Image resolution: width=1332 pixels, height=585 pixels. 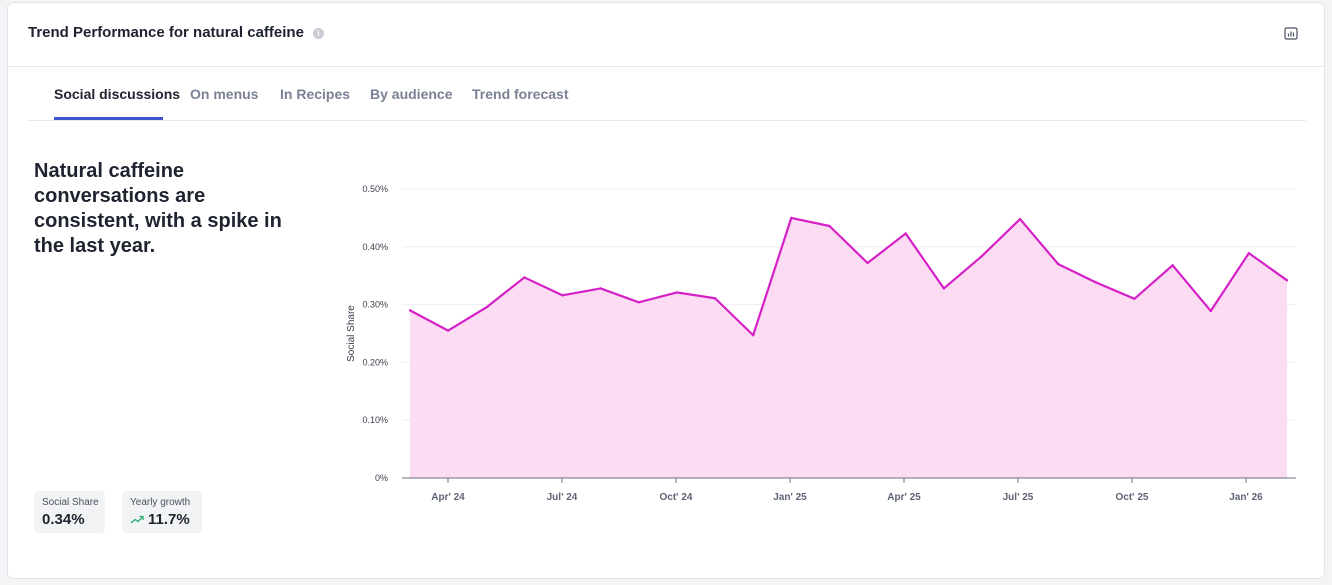 What do you see at coordinates (160, 502) in the screenshot?
I see `yearly-growth-label: Yearly growth` at bounding box center [160, 502].